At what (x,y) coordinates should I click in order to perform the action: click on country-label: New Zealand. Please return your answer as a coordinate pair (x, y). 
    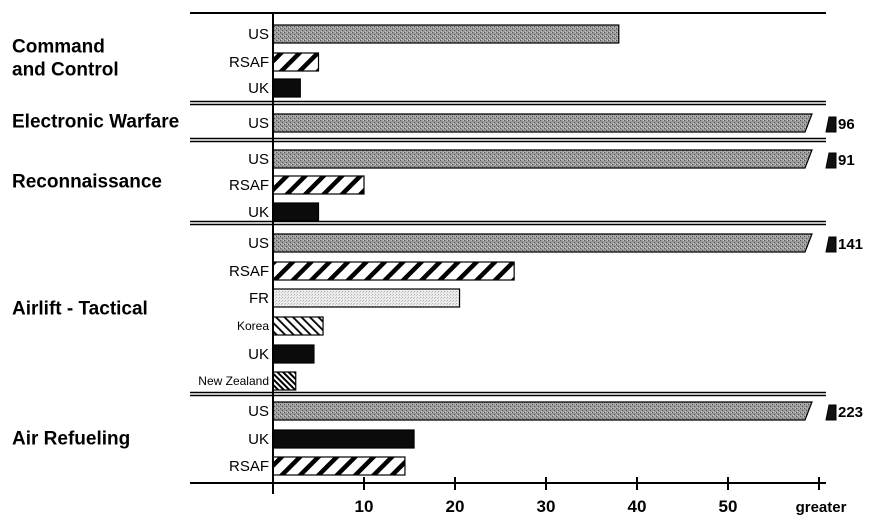
    Looking at the image, I should click on (233, 381).